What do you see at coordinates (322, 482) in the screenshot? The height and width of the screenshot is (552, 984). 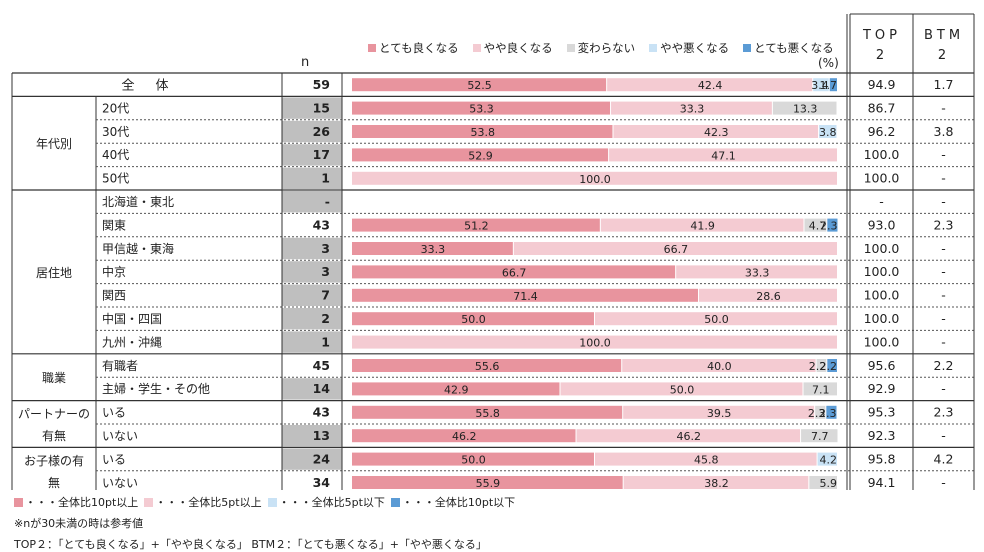 I see `n-value: 34` at bounding box center [322, 482].